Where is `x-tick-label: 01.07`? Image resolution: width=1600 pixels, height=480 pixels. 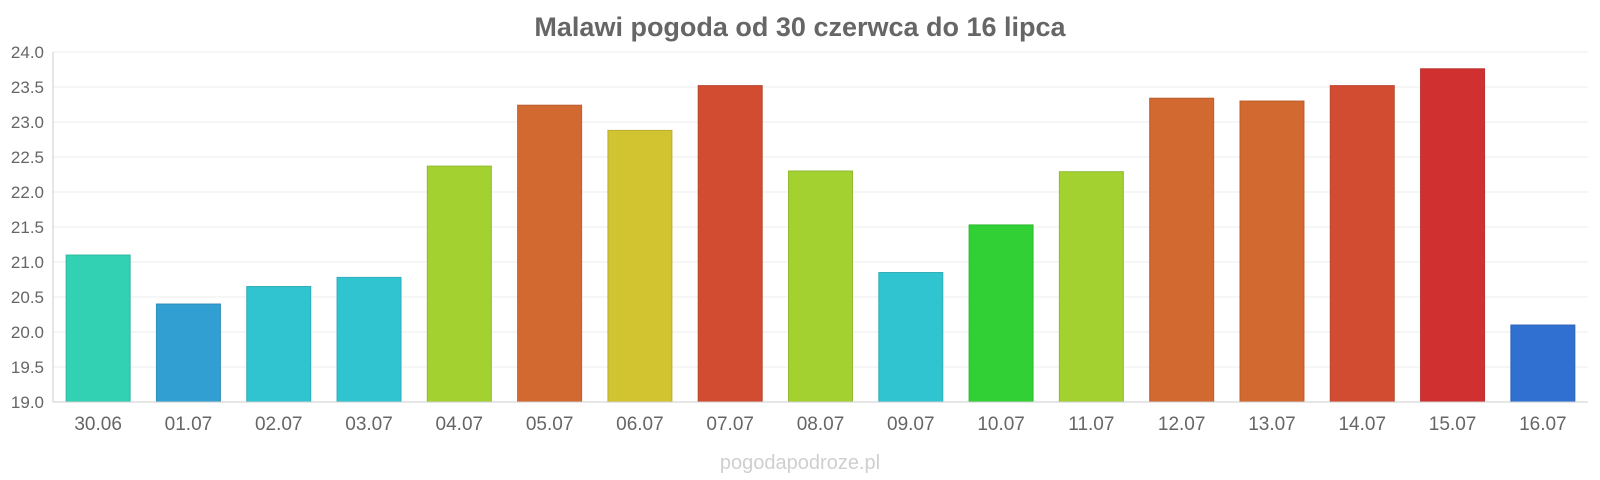 x-tick-label: 01.07 is located at coordinates (189, 424).